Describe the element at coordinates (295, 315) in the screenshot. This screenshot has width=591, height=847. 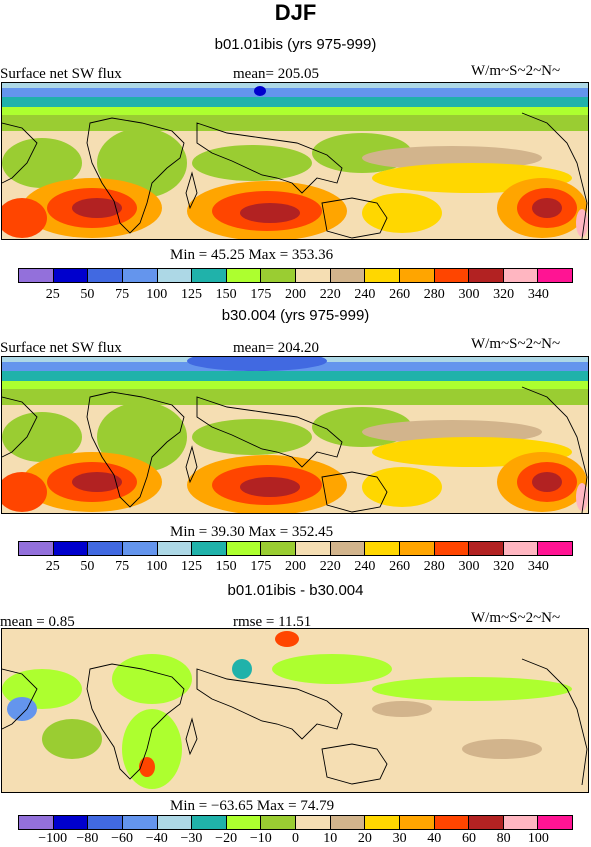
I see `panel2-subtitle: b30.004 (yrs 975-999)` at that location.